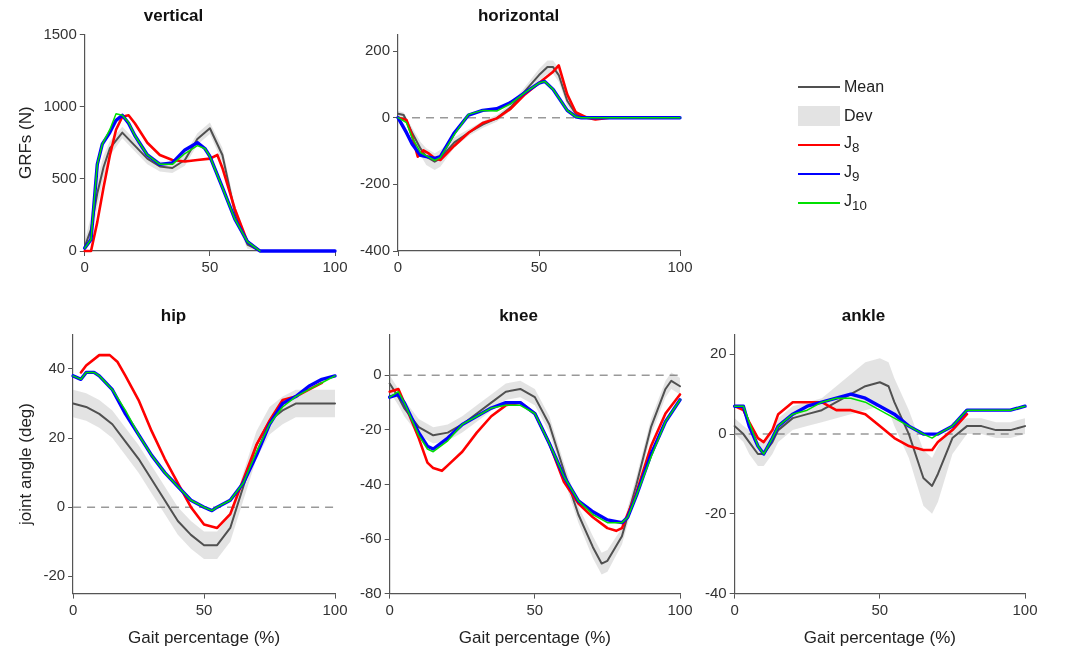 Image resolution: width=1065 pixels, height=661 pixels. What do you see at coordinates (57, 368) in the screenshot?
I see `y-tick-label: 40` at bounding box center [57, 368].